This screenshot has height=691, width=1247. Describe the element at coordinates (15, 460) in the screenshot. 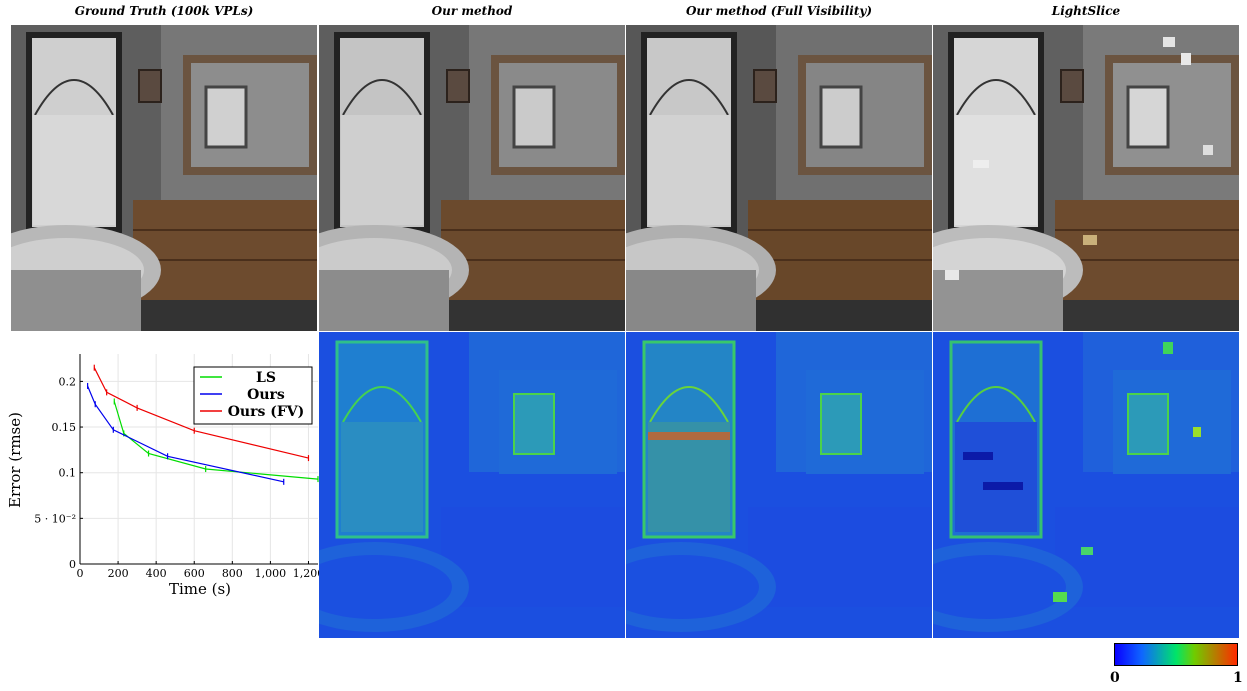

I see `y-axis-label: Error (rmse)` at that location.